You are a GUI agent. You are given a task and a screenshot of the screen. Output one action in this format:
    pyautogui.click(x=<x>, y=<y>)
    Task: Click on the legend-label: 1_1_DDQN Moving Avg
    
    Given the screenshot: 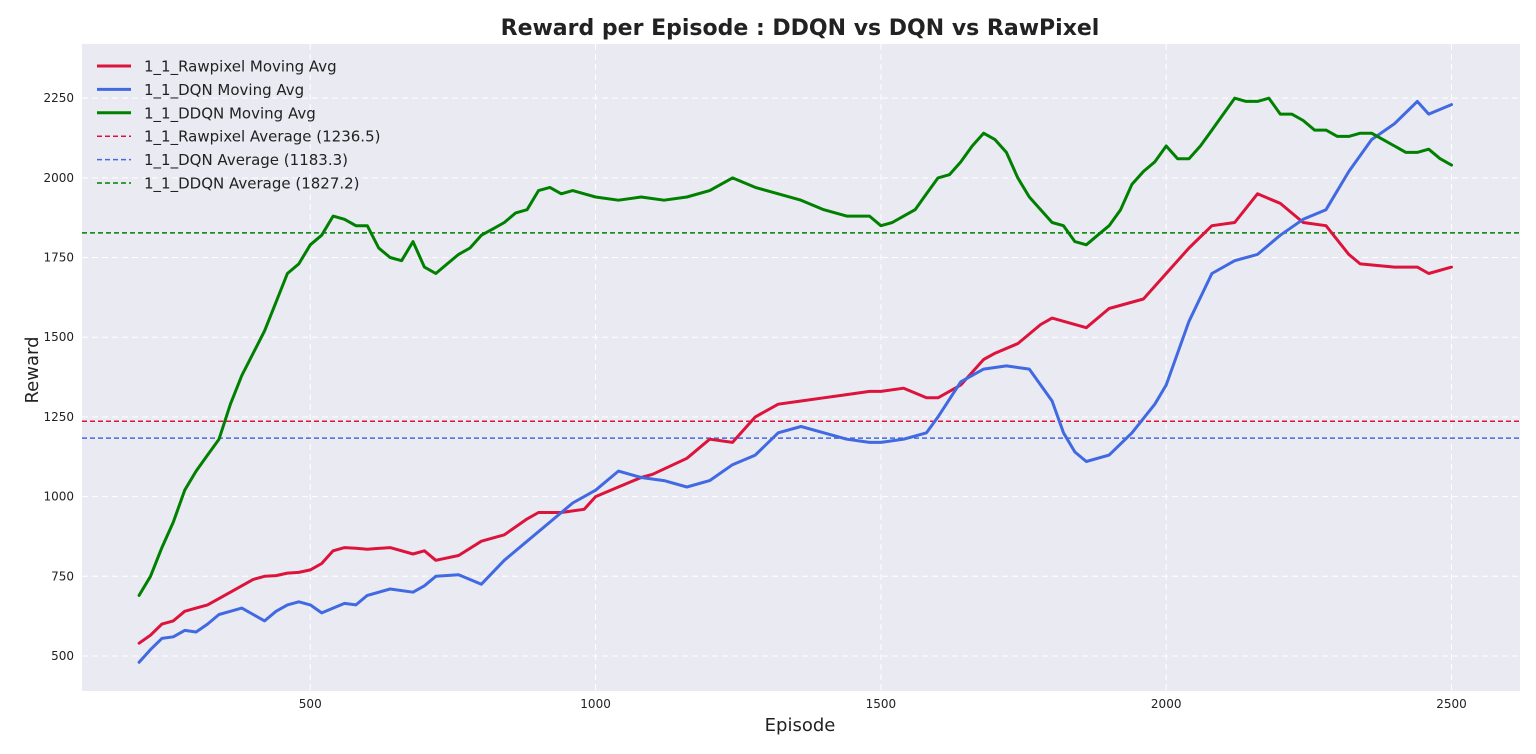 What is the action you would take?
    pyautogui.click(x=230, y=113)
    